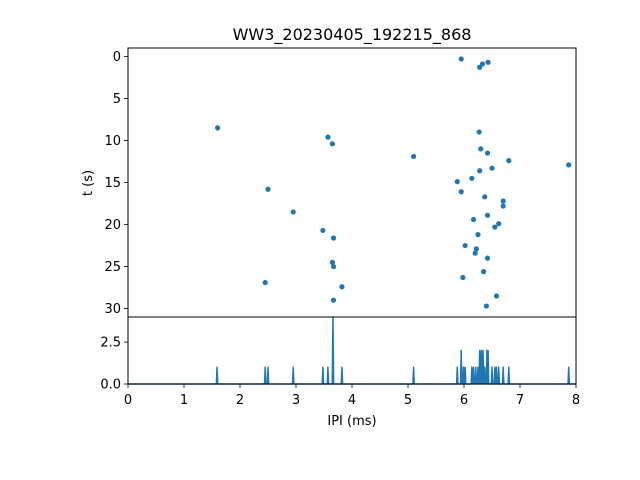  What do you see at coordinates (110, 343) in the screenshot?
I see `y-tick-label: 2.5` at bounding box center [110, 343].